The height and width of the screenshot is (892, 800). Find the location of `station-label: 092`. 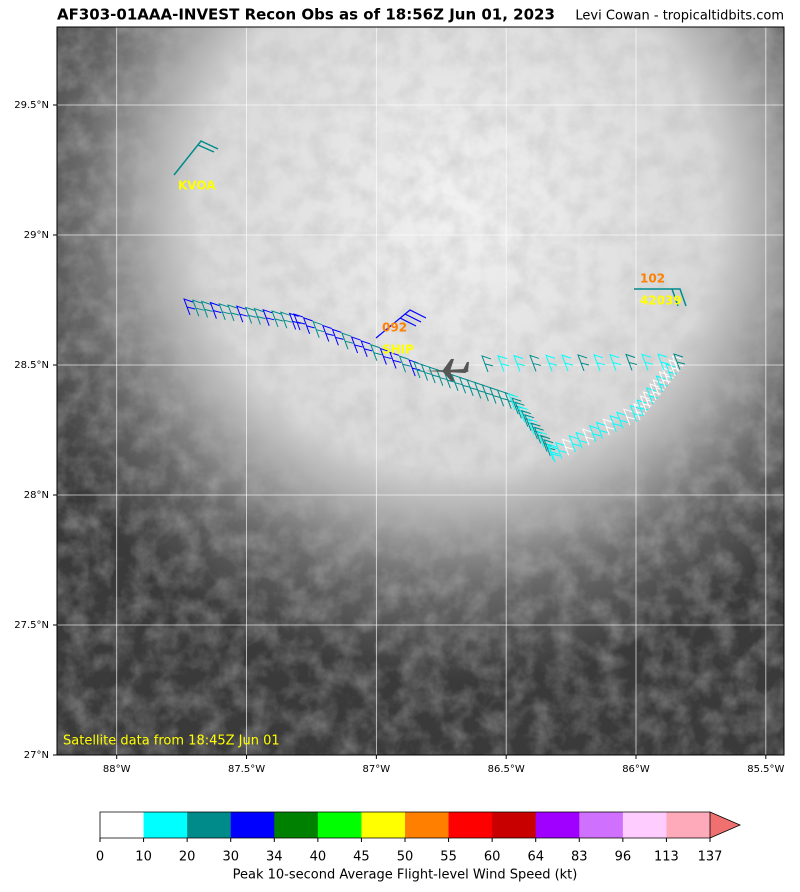

station-label: 092 is located at coordinates (394, 328).